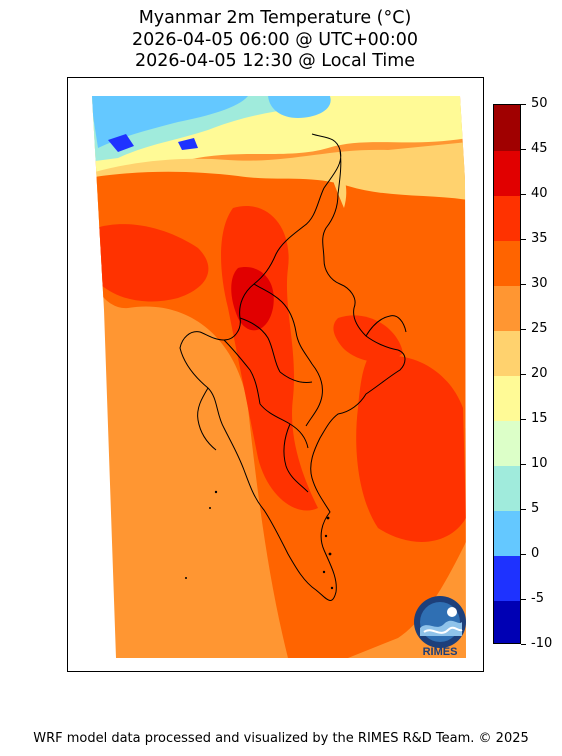 The height and width of the screenshot is (756, 562). What do you see at coordinates (539, 238) in the screenshot?
I see `colorbar-tick-label: 35` at bounding box center [539, 238].